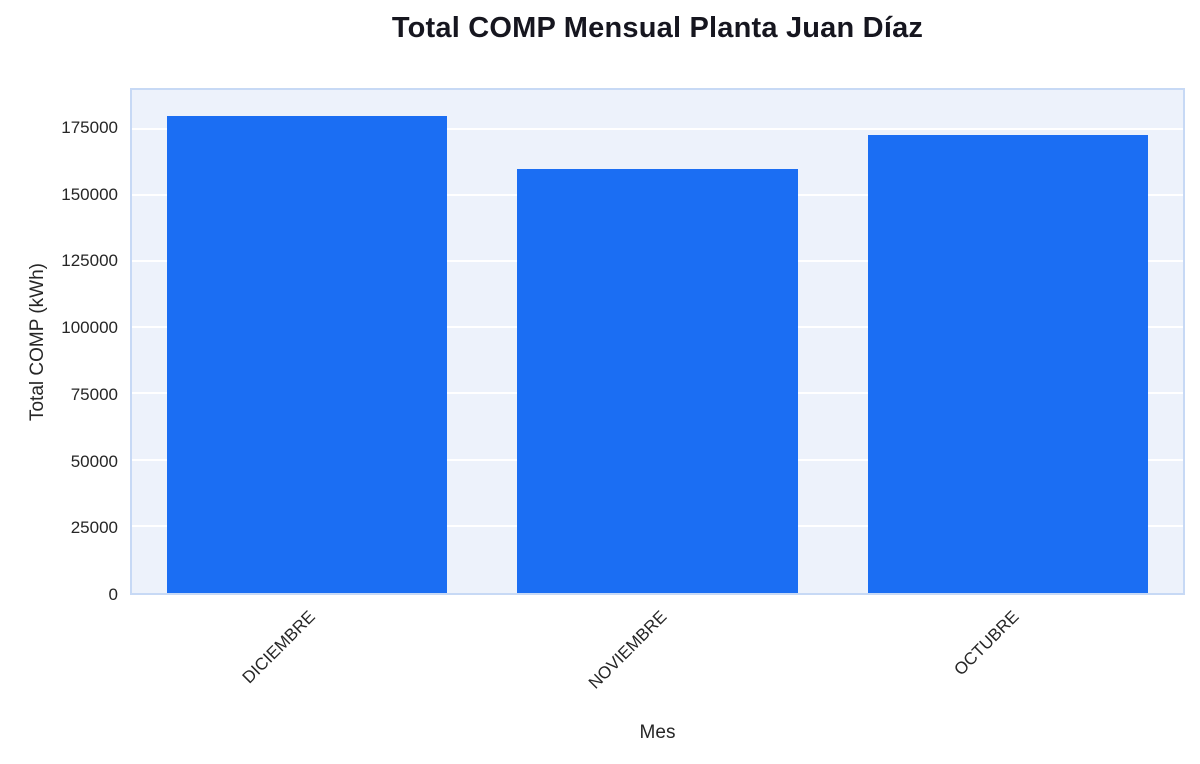  I want to click on x-tick-label: NOVIEMBRE, so click(628, 650).